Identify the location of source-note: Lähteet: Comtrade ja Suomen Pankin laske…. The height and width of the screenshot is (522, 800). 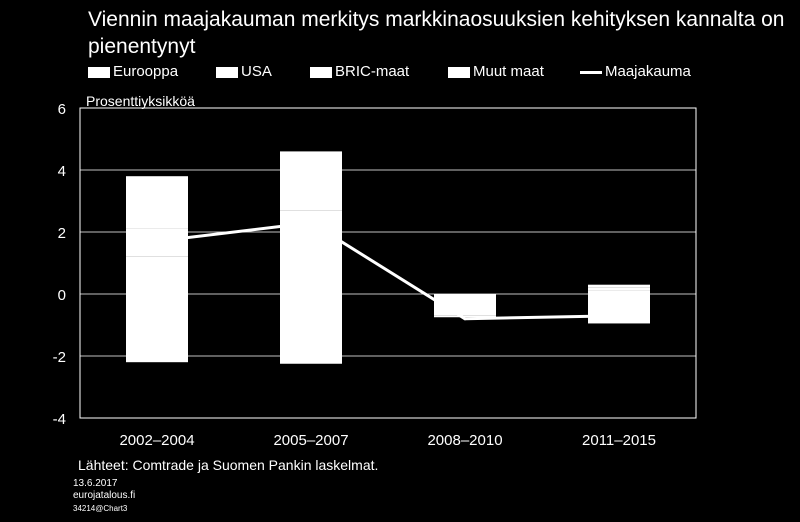
(228, 465).